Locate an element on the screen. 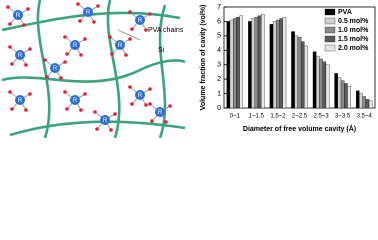 The height and width of the screenshot is (240, 378). legend-label: PVA is located at coordinates (345, 12).